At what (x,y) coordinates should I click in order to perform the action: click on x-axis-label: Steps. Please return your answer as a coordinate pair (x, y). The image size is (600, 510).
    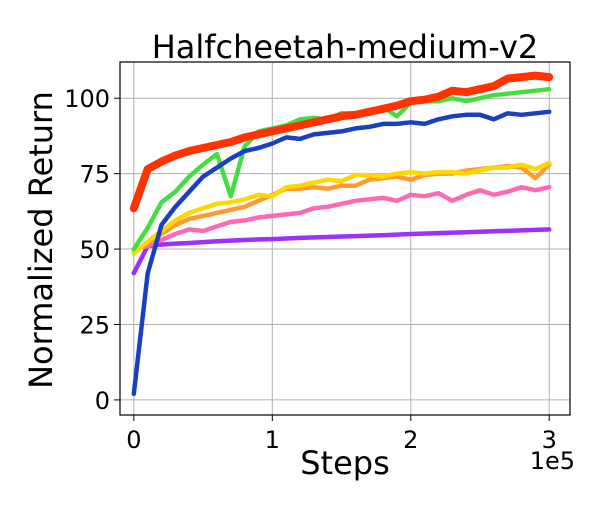
    Looking at the image, I should click on (345, 463).